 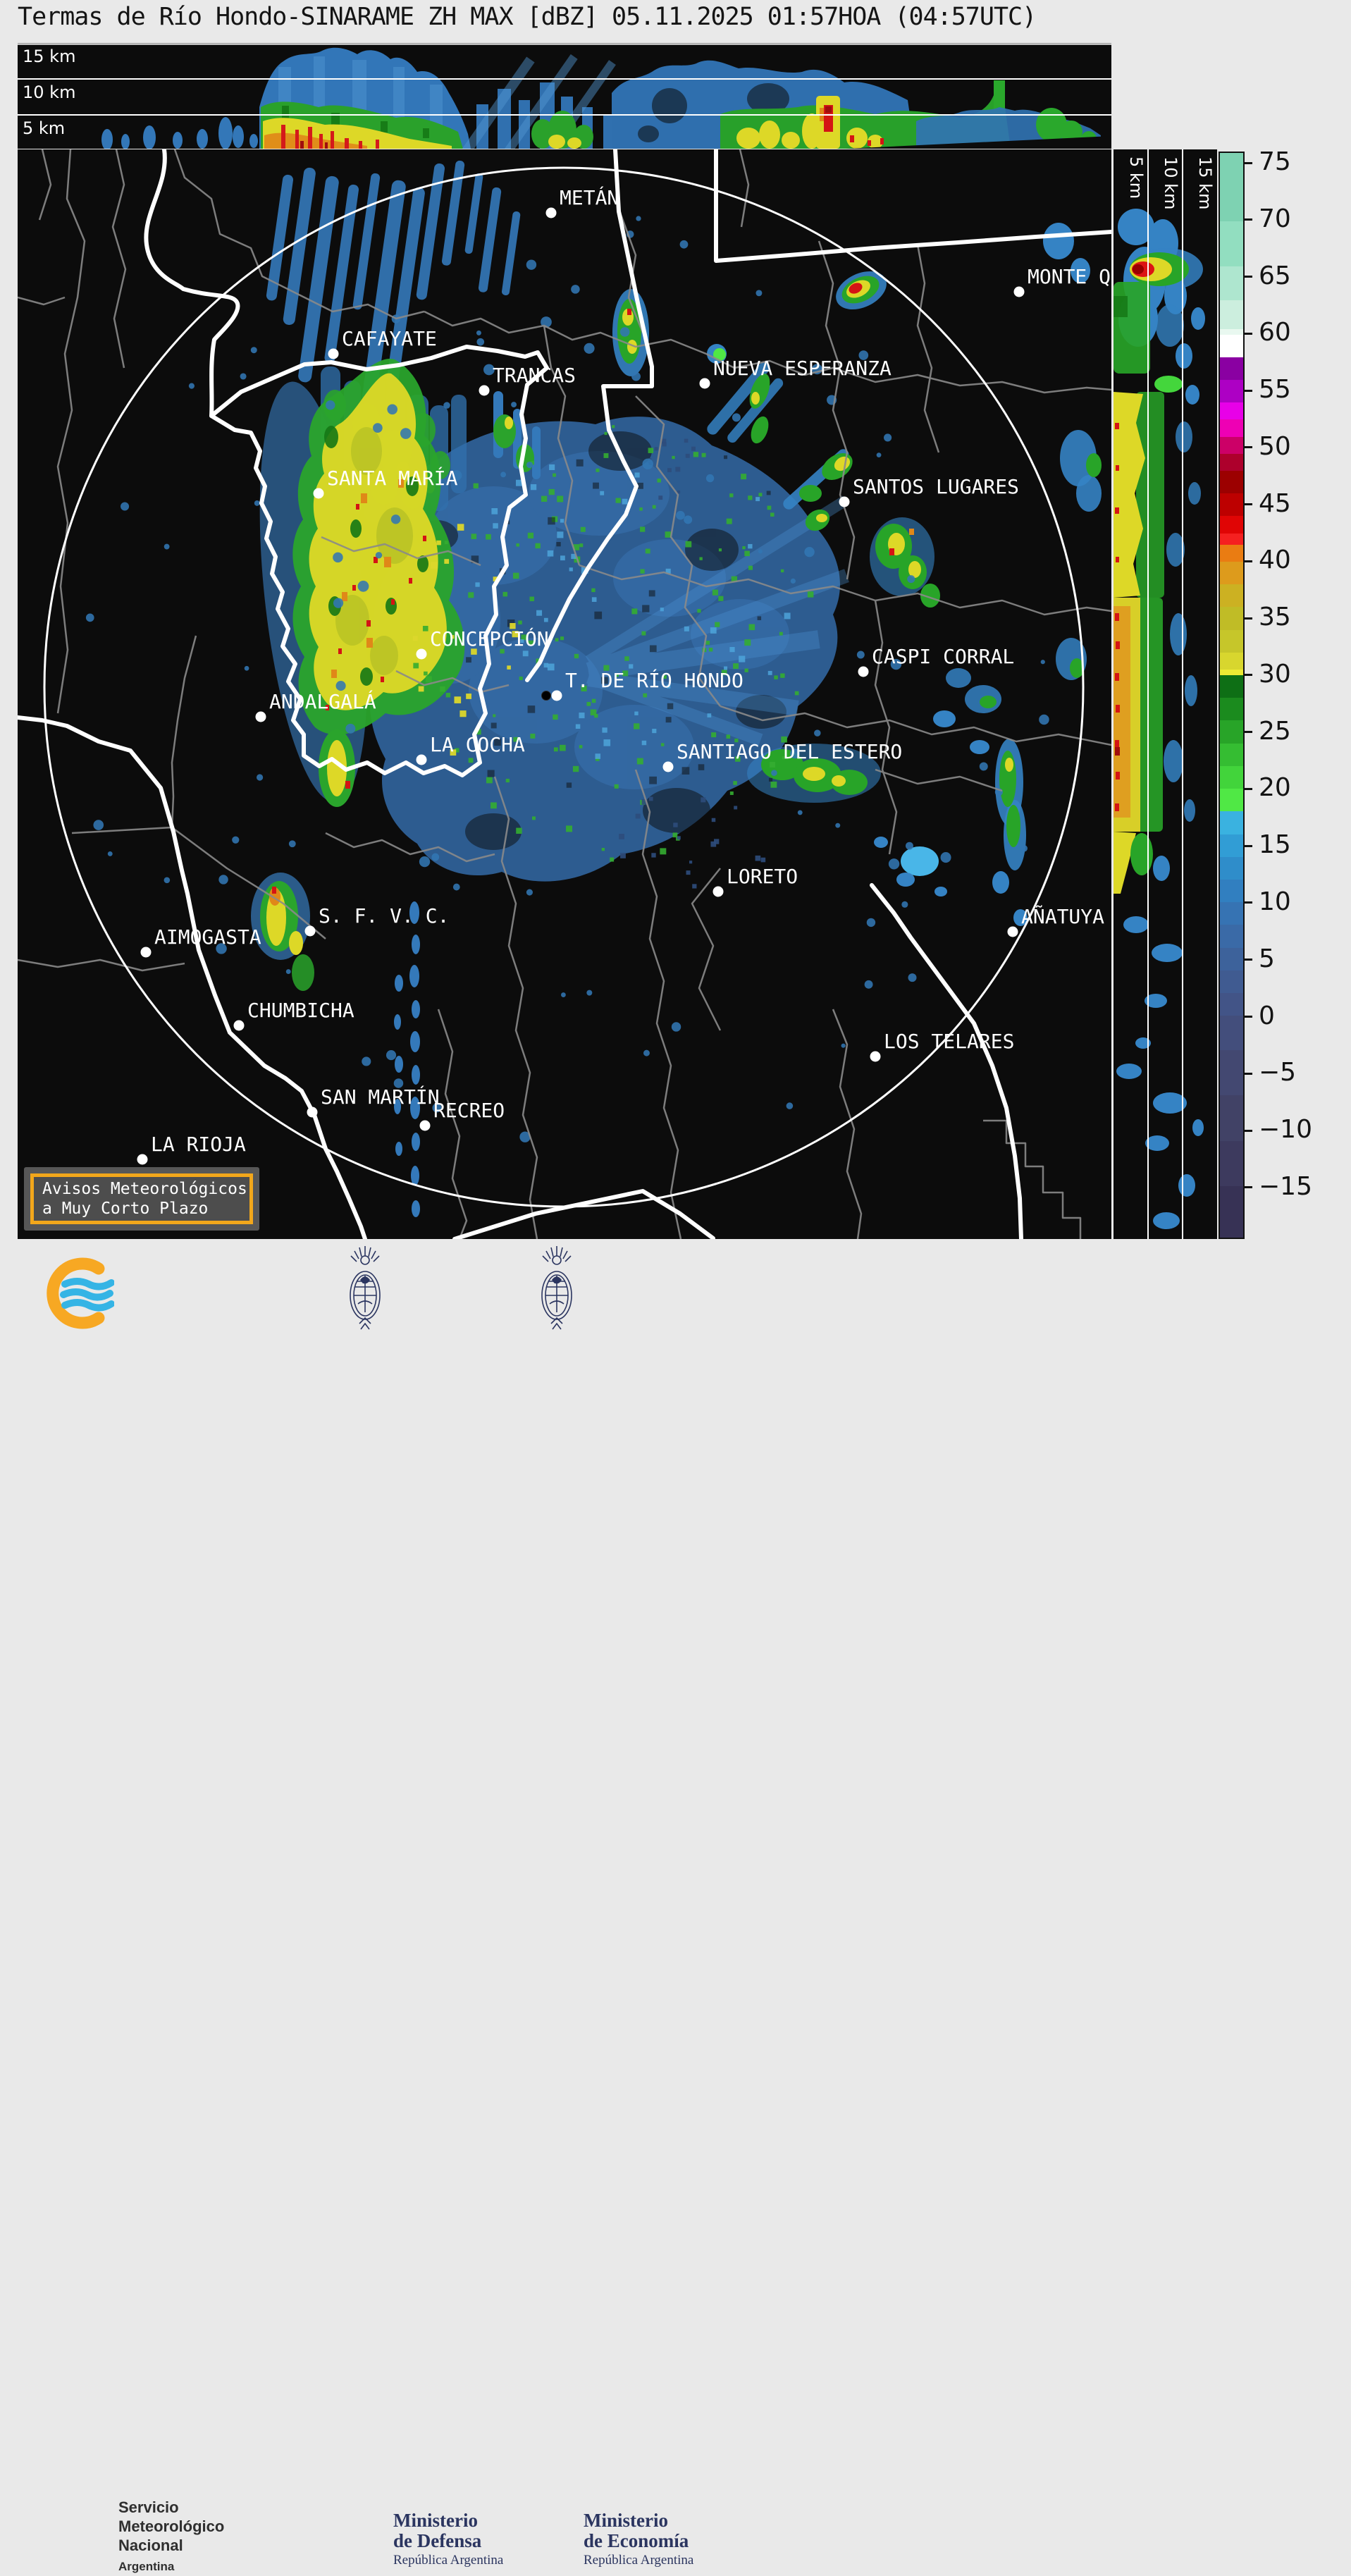 I want to click on city-label: CASPI CORRAL, so click(x=943, y=656).